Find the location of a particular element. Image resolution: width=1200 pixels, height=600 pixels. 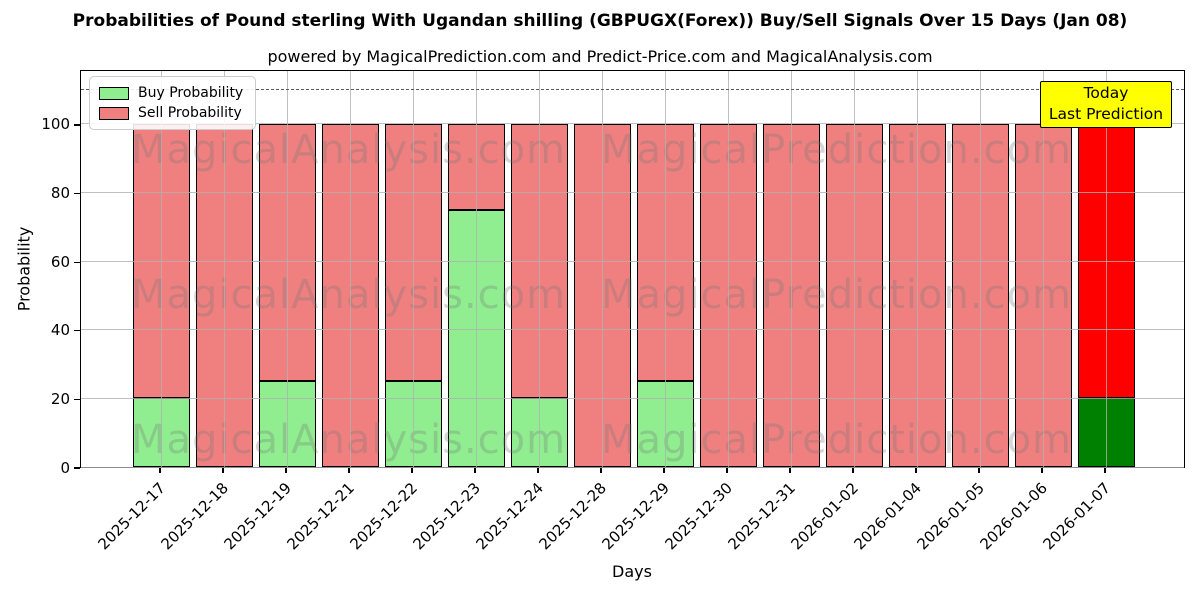

x-tick-label: 2025-12-19 is located at coordinates (257, 516).